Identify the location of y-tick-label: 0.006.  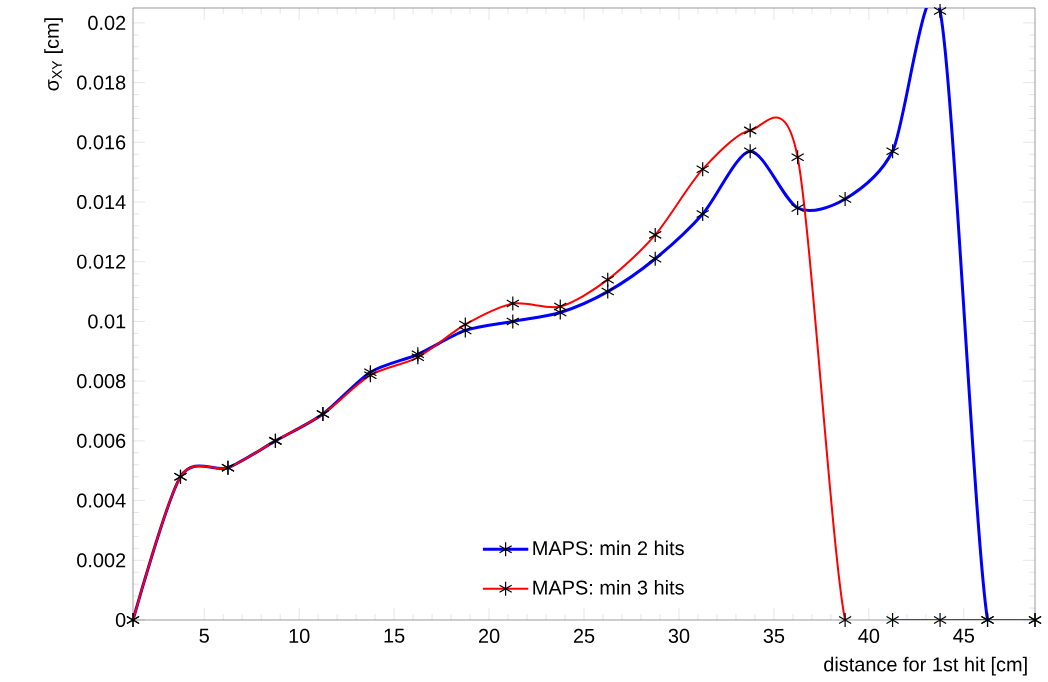
(101, 440).